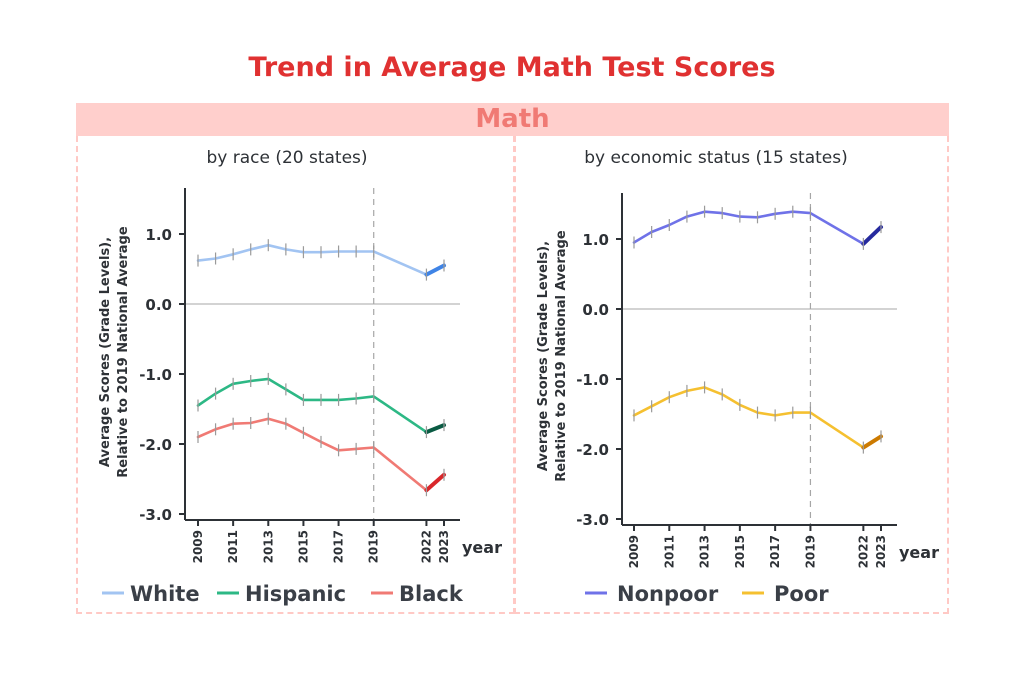 This screenshot has width=1024, height=683. What do you see at coordinates (801, 594) in the screenshot?
I see `legend-label-poor: Poor` at bounding box center [801, 594].